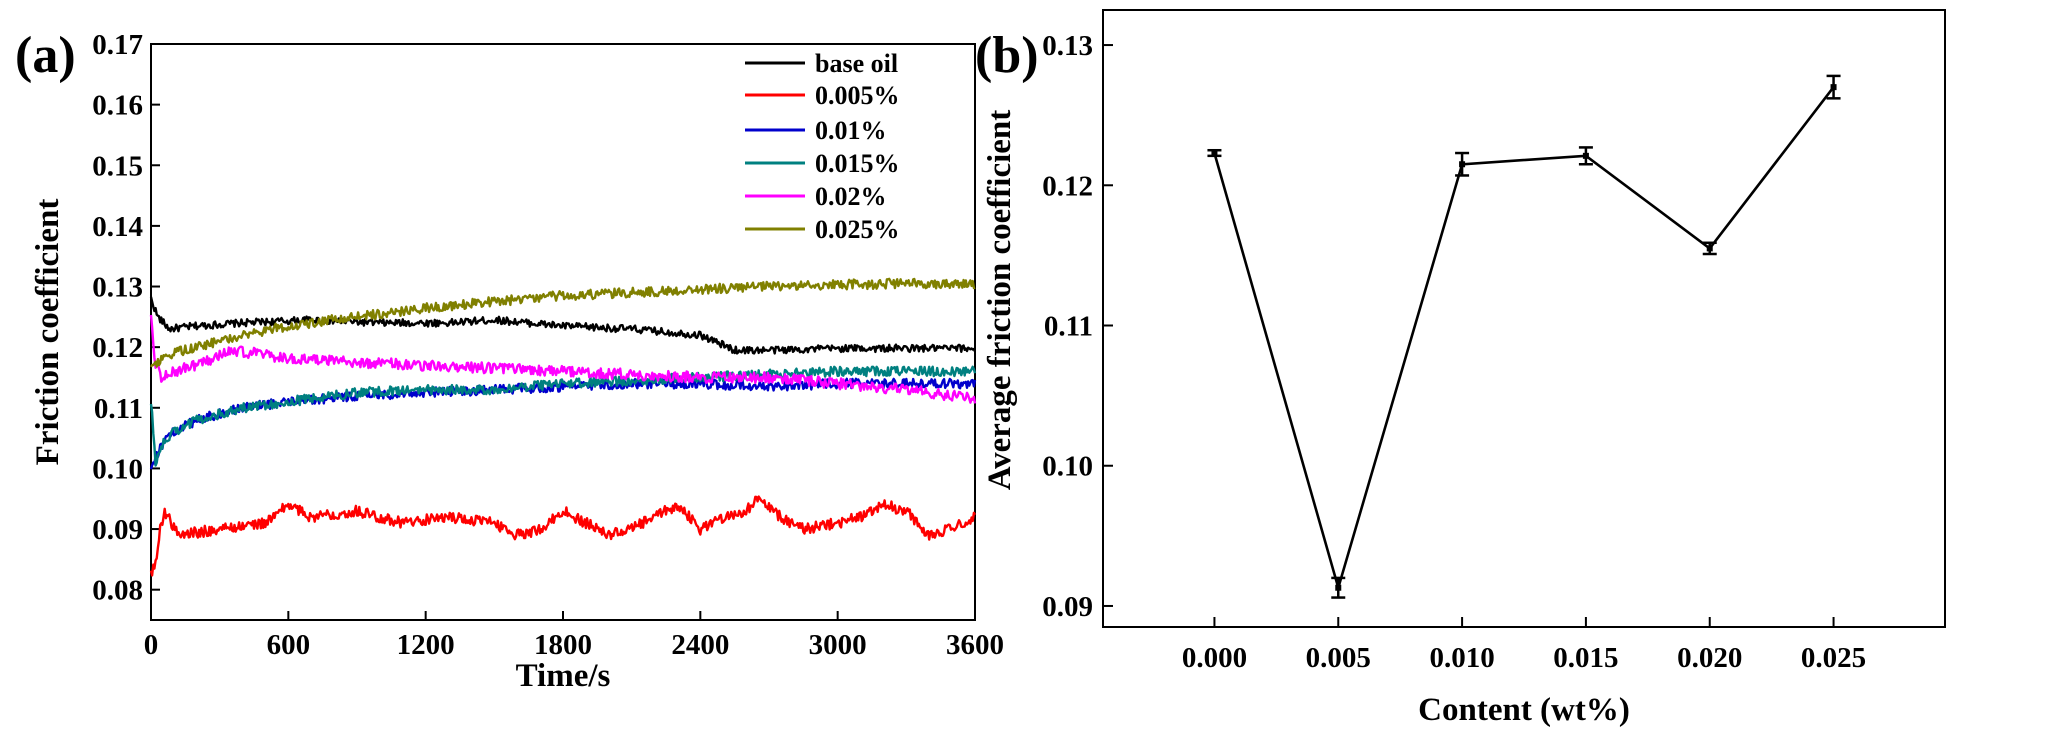 The width and height of the screenshot is (2066, 748). Describe the element at coordinates (1833, 658) in the screenshot. I see `x-tick-label: 0.025` at that location.